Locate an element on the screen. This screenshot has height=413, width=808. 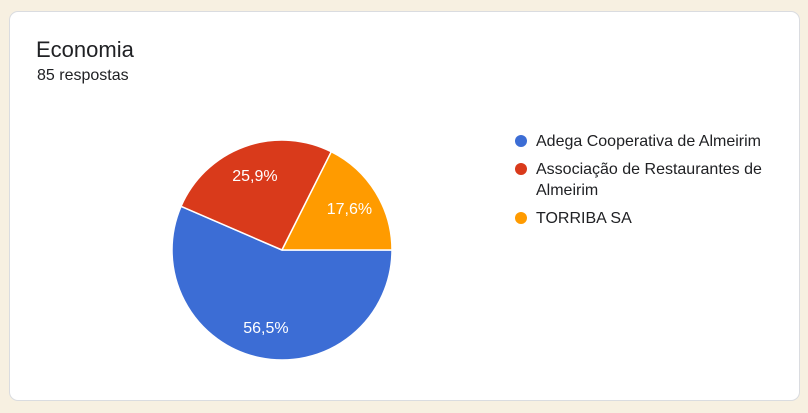
pie-chart: 56,5% 25,9% 17,6% is located at coordinates (282, 250).